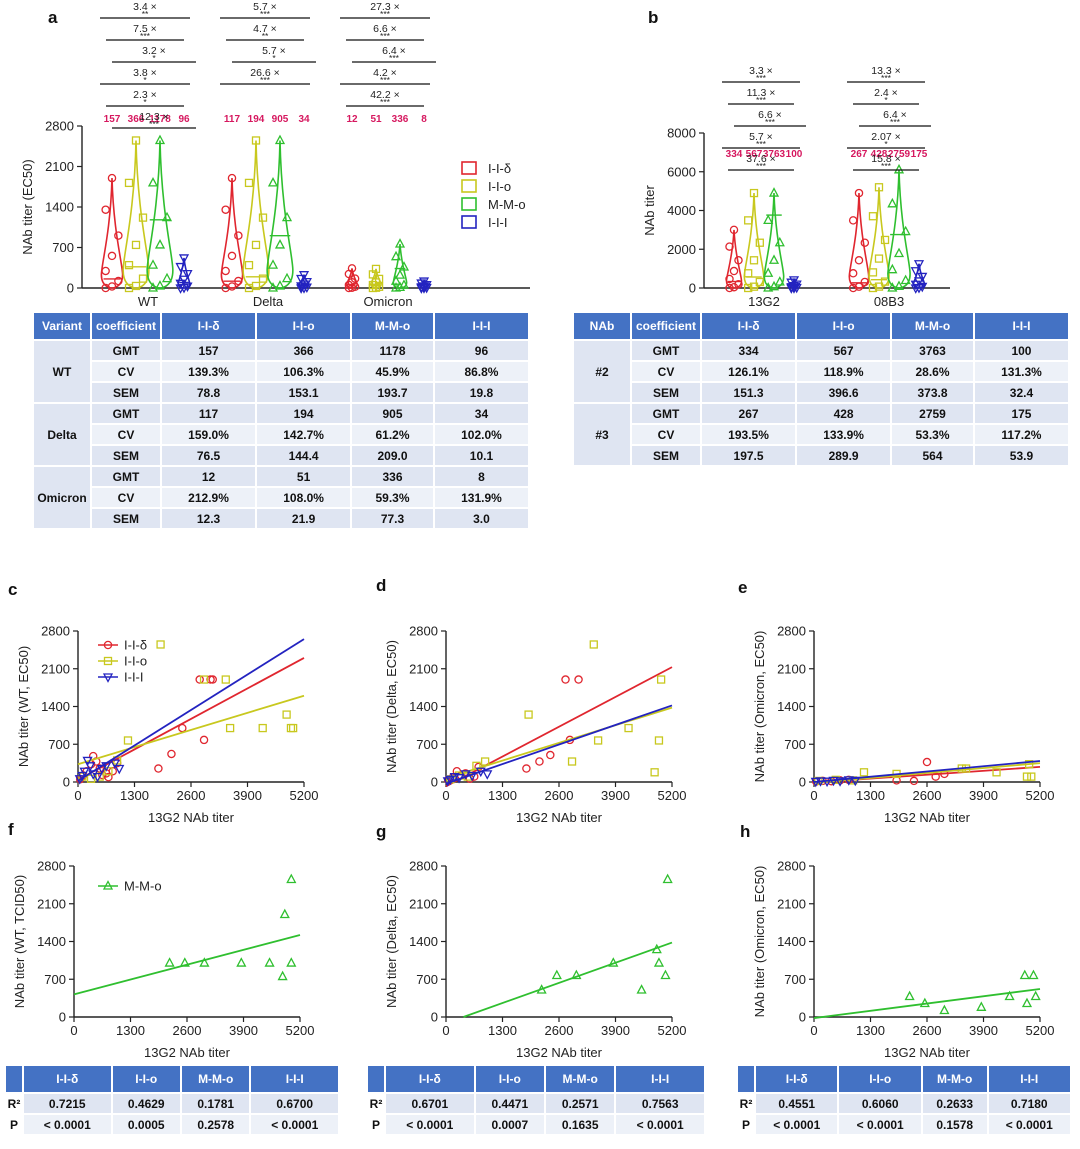 The image size is (1080, 1149). What do you see at coordinates (108, 645) in the screenshot?
I see `legend-marker-i-i` at bounding box center [108, 645].